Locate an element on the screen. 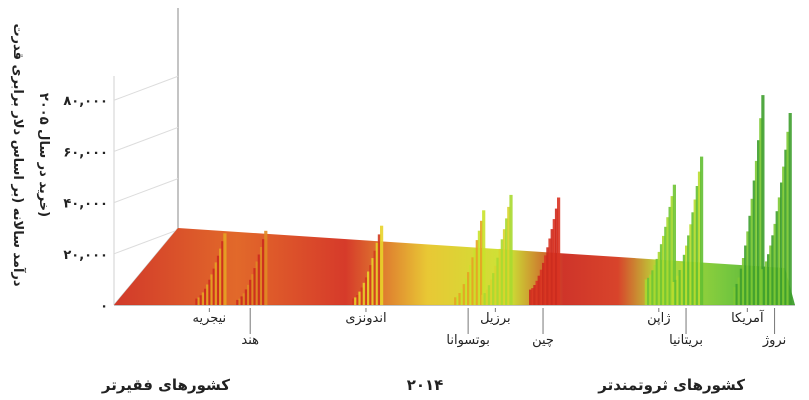  country-label: آمریکا is located at coordinates (748, 317).